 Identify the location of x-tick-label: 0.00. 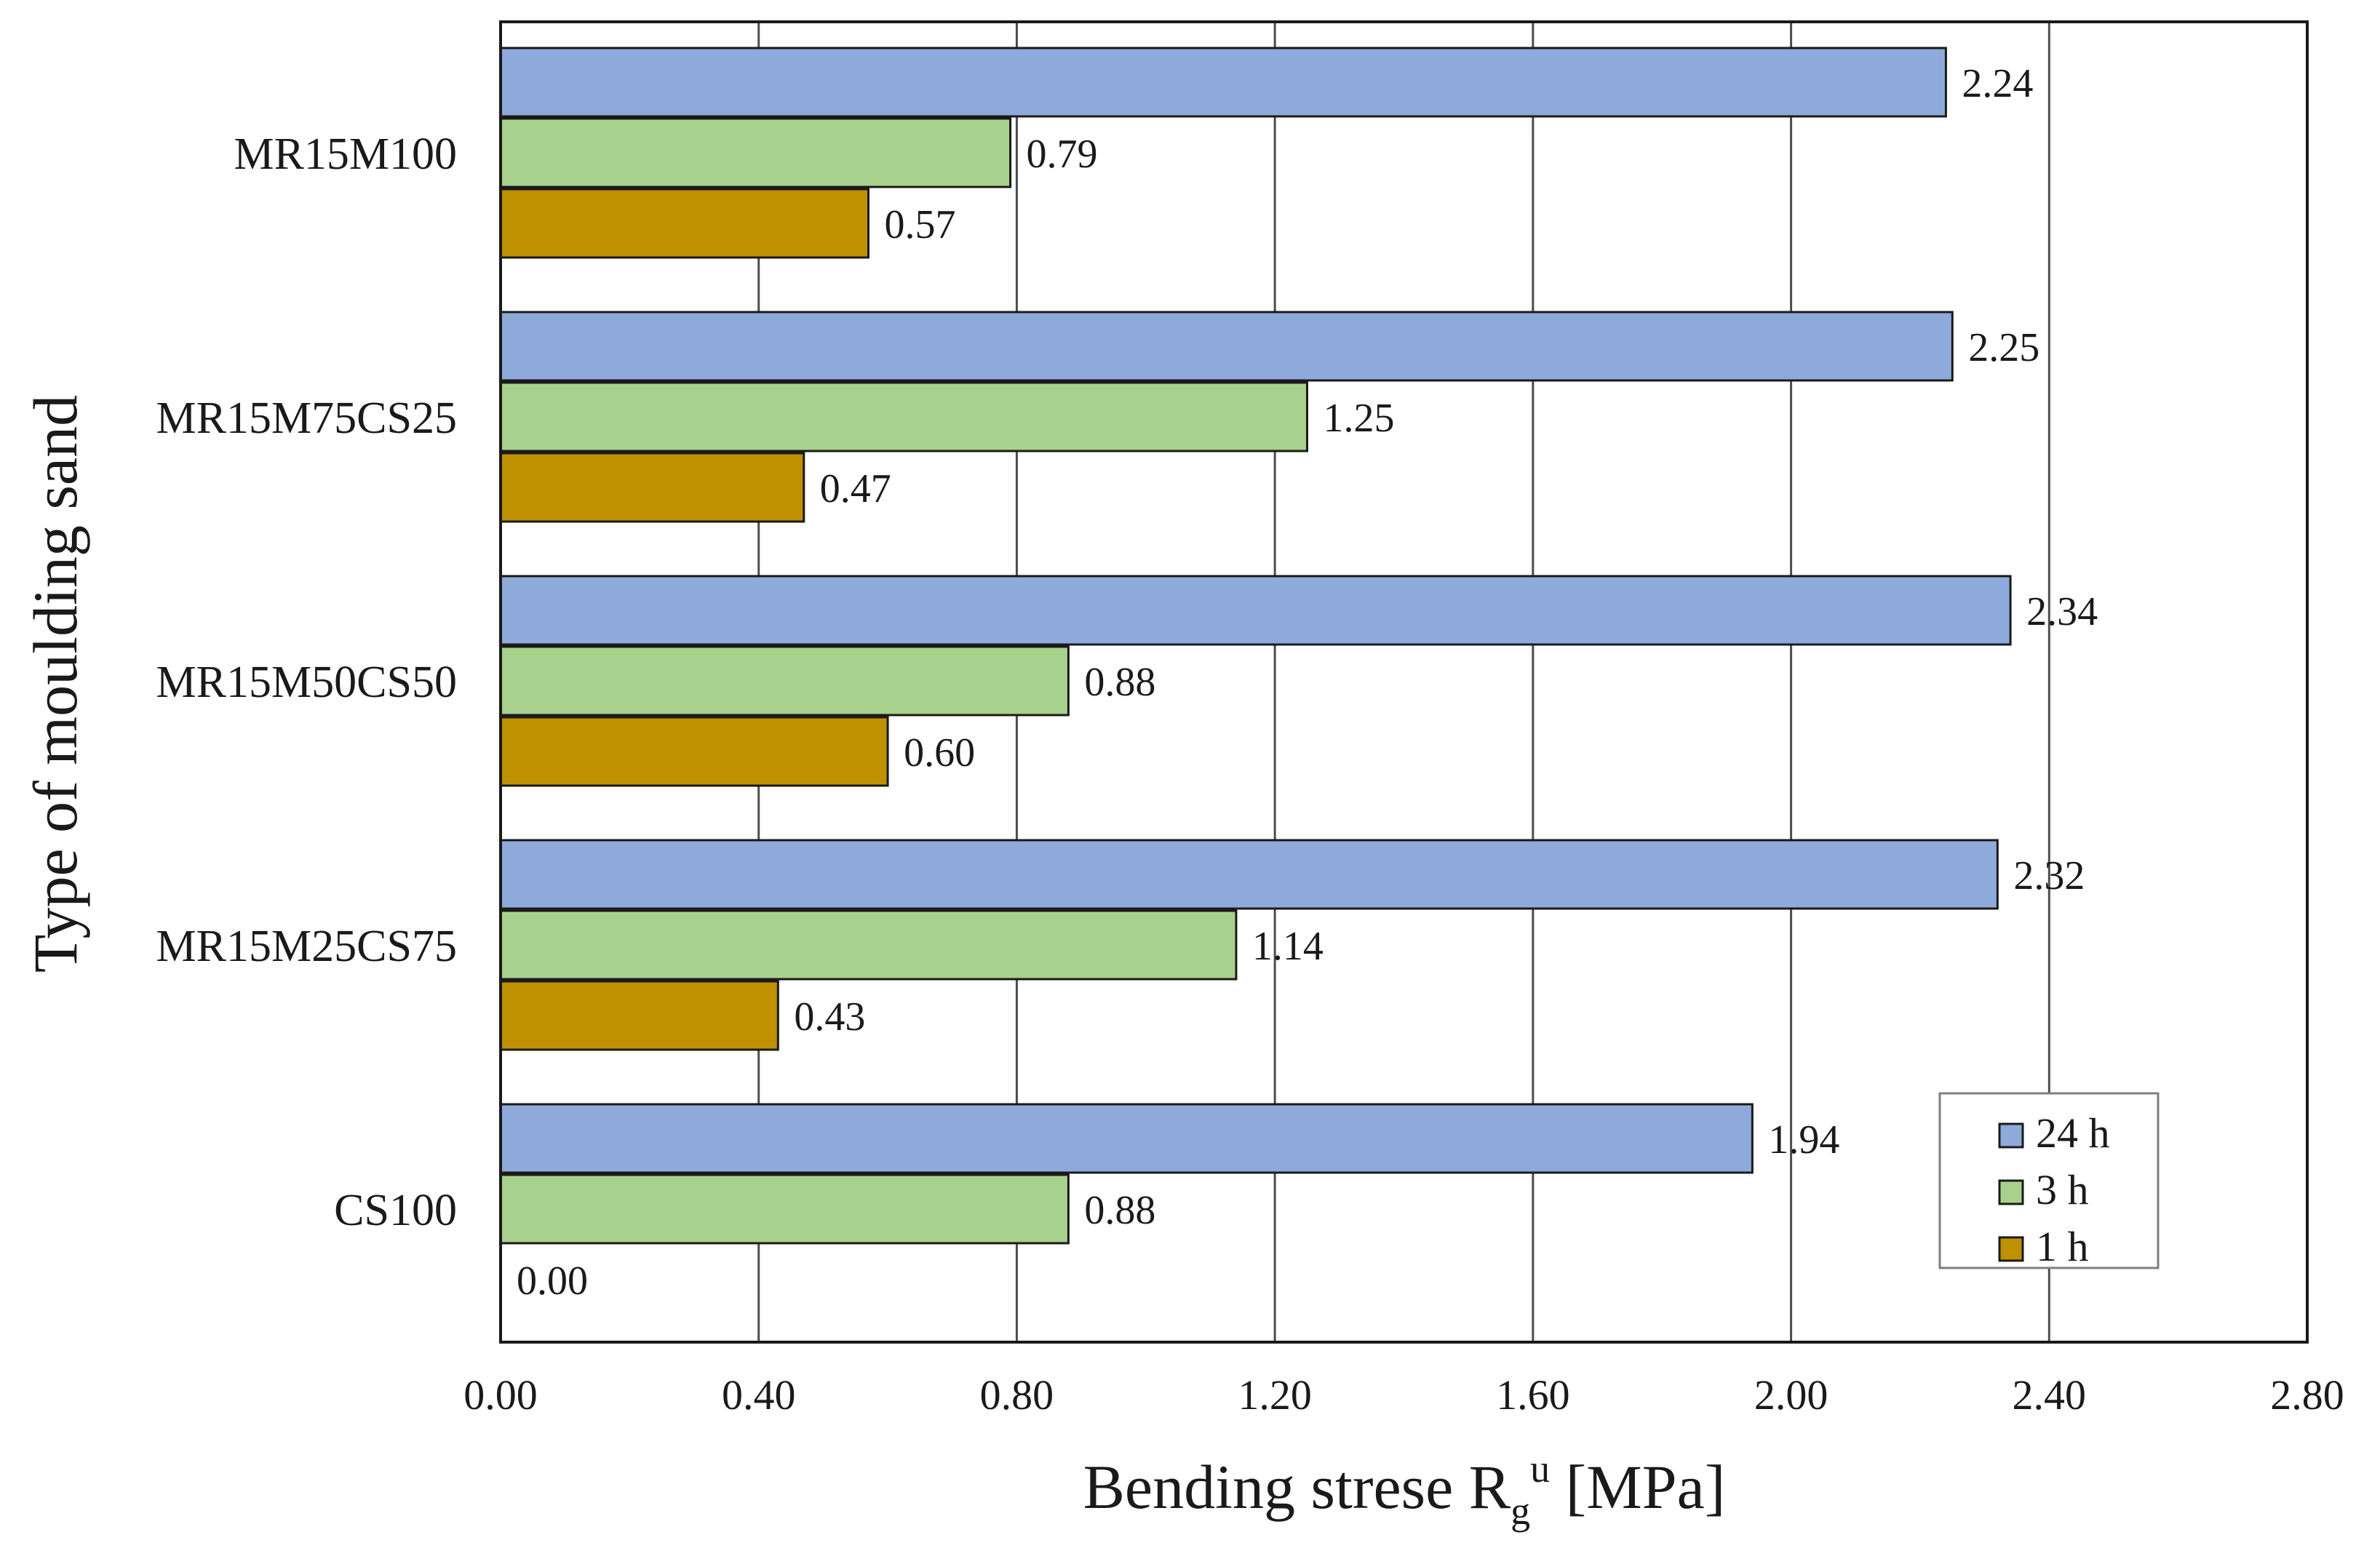
(500, 1395).